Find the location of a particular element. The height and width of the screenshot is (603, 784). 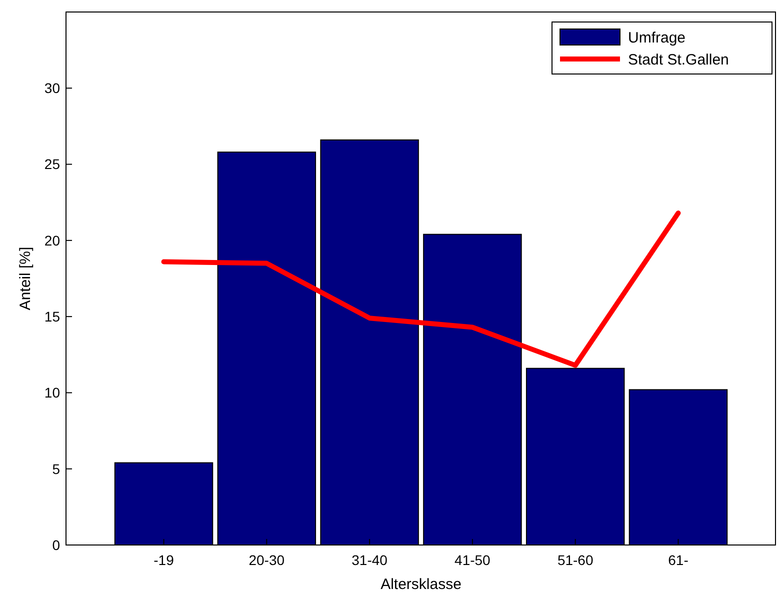

x-axis-title: Altersklasse is located at coordinates (421, 584).